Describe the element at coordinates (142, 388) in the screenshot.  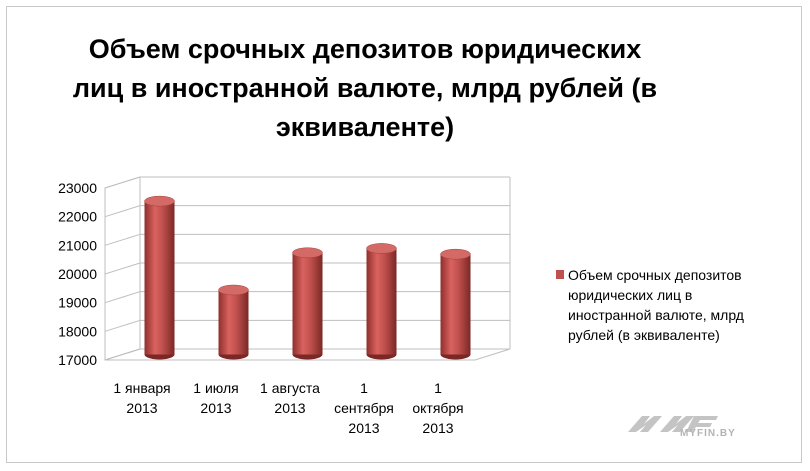
I see `x-tick-label-line: 1 января` at that location.